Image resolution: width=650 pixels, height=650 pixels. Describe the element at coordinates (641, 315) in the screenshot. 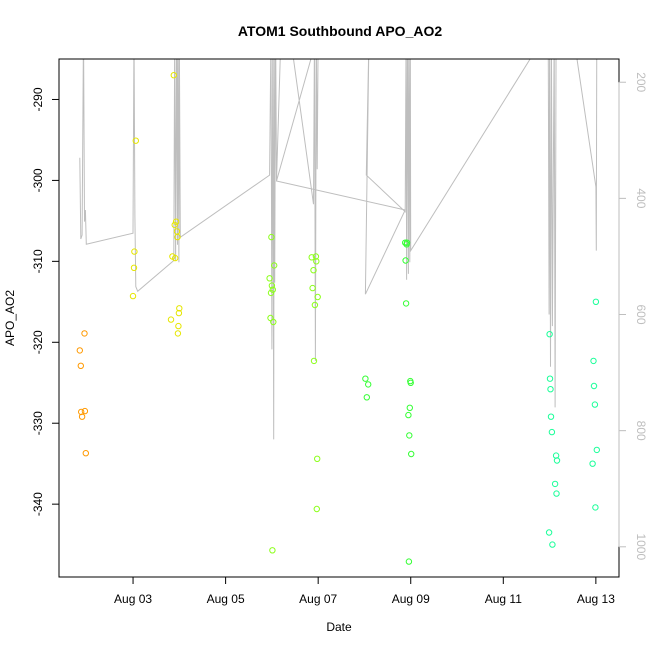

I see `secondary-y-tick-label: 600` at that location.